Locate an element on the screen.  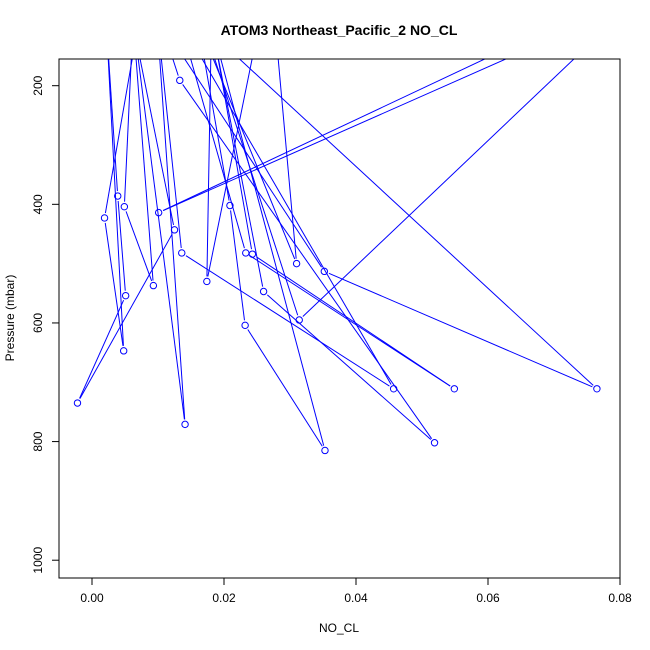
x-tick-label: 0.04 is located at coordinates (356, 598).